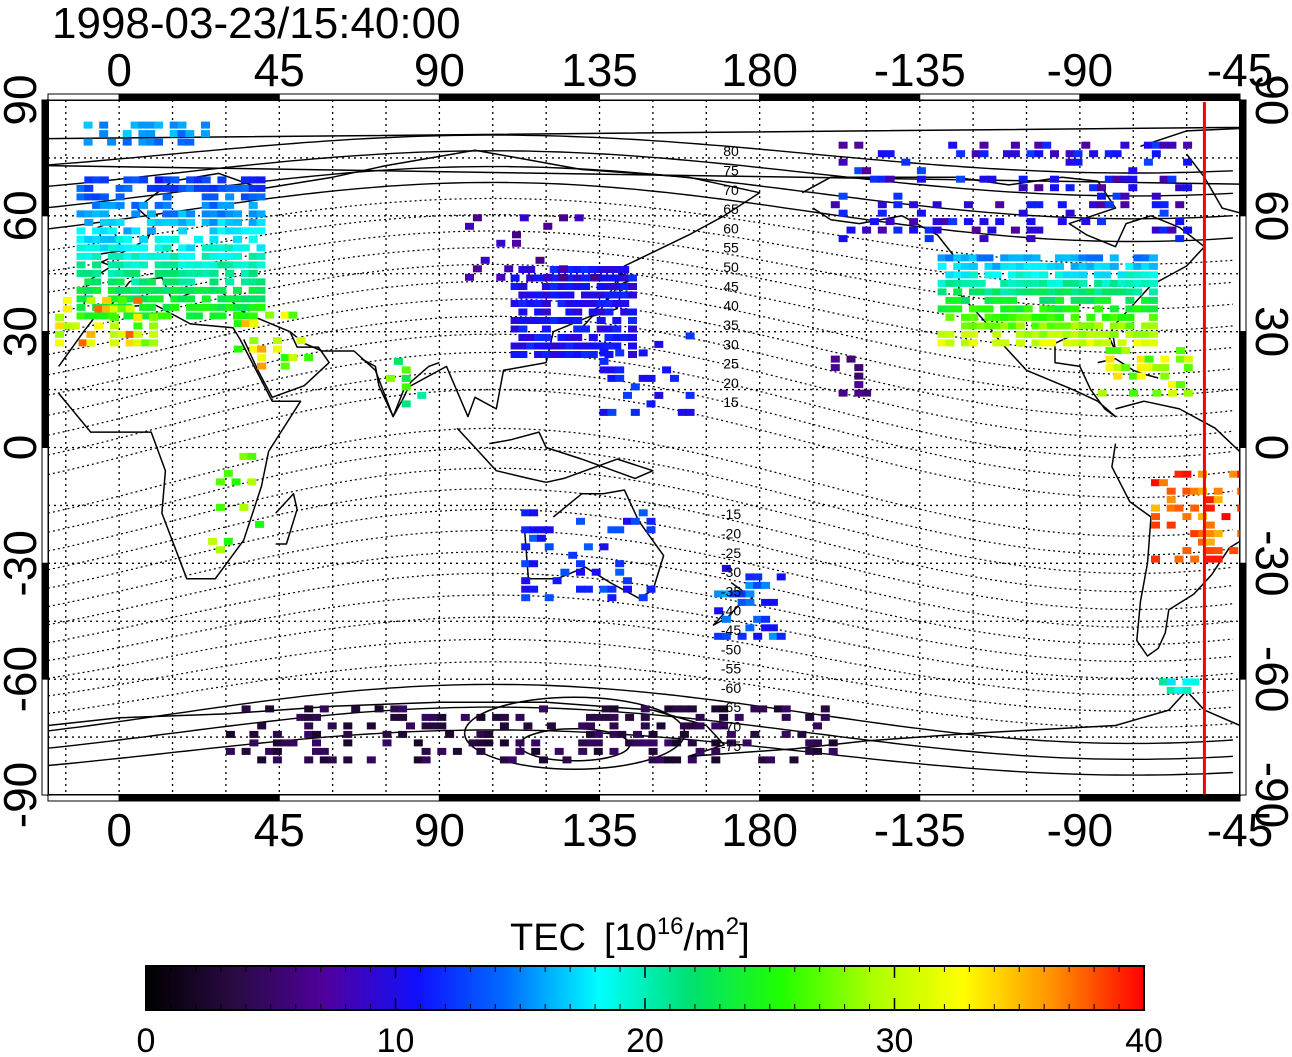 Image resolution: width=1292 pixels, height=1057 pixels. I want to click on colorbar-tick-label: 0, so click(146, 1039).